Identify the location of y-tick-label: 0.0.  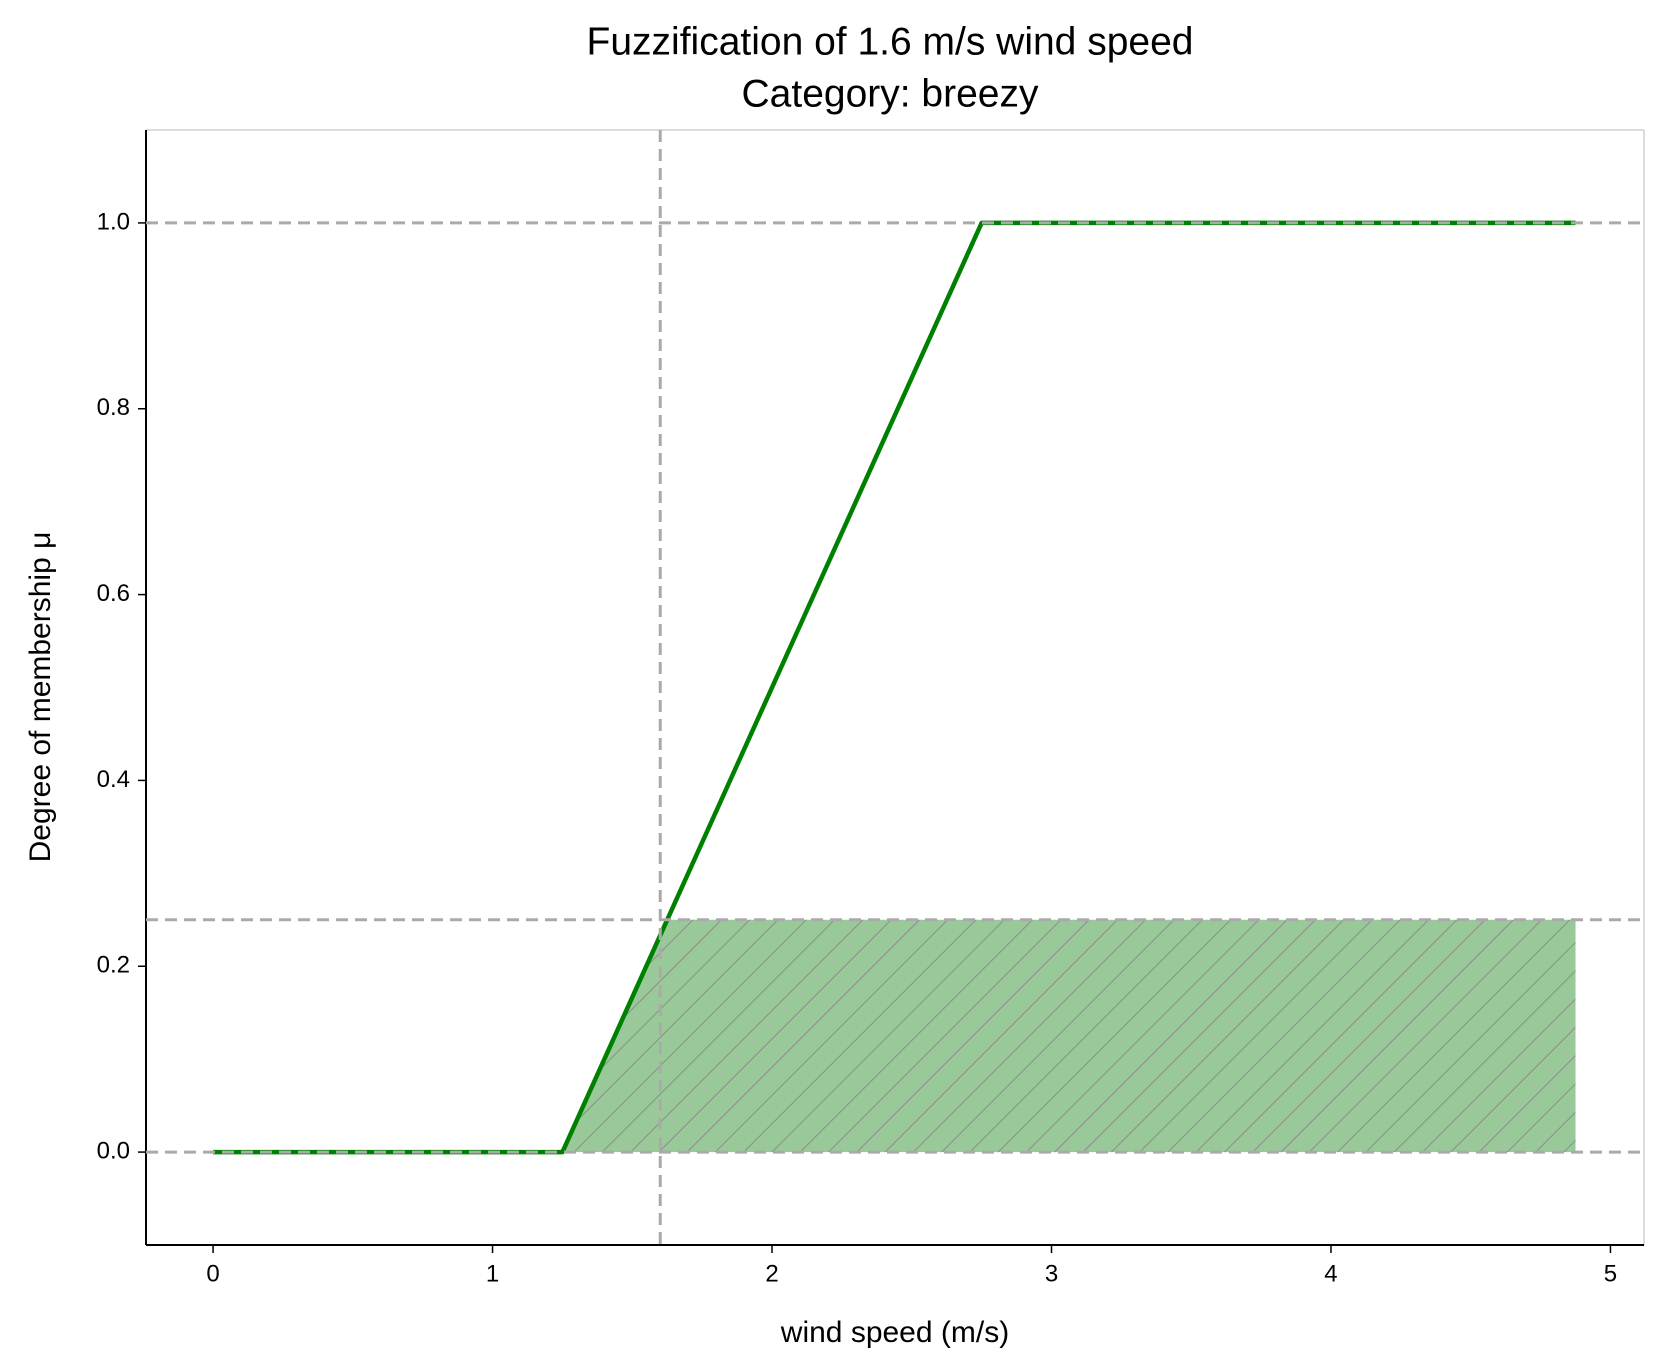
(113, 1150).